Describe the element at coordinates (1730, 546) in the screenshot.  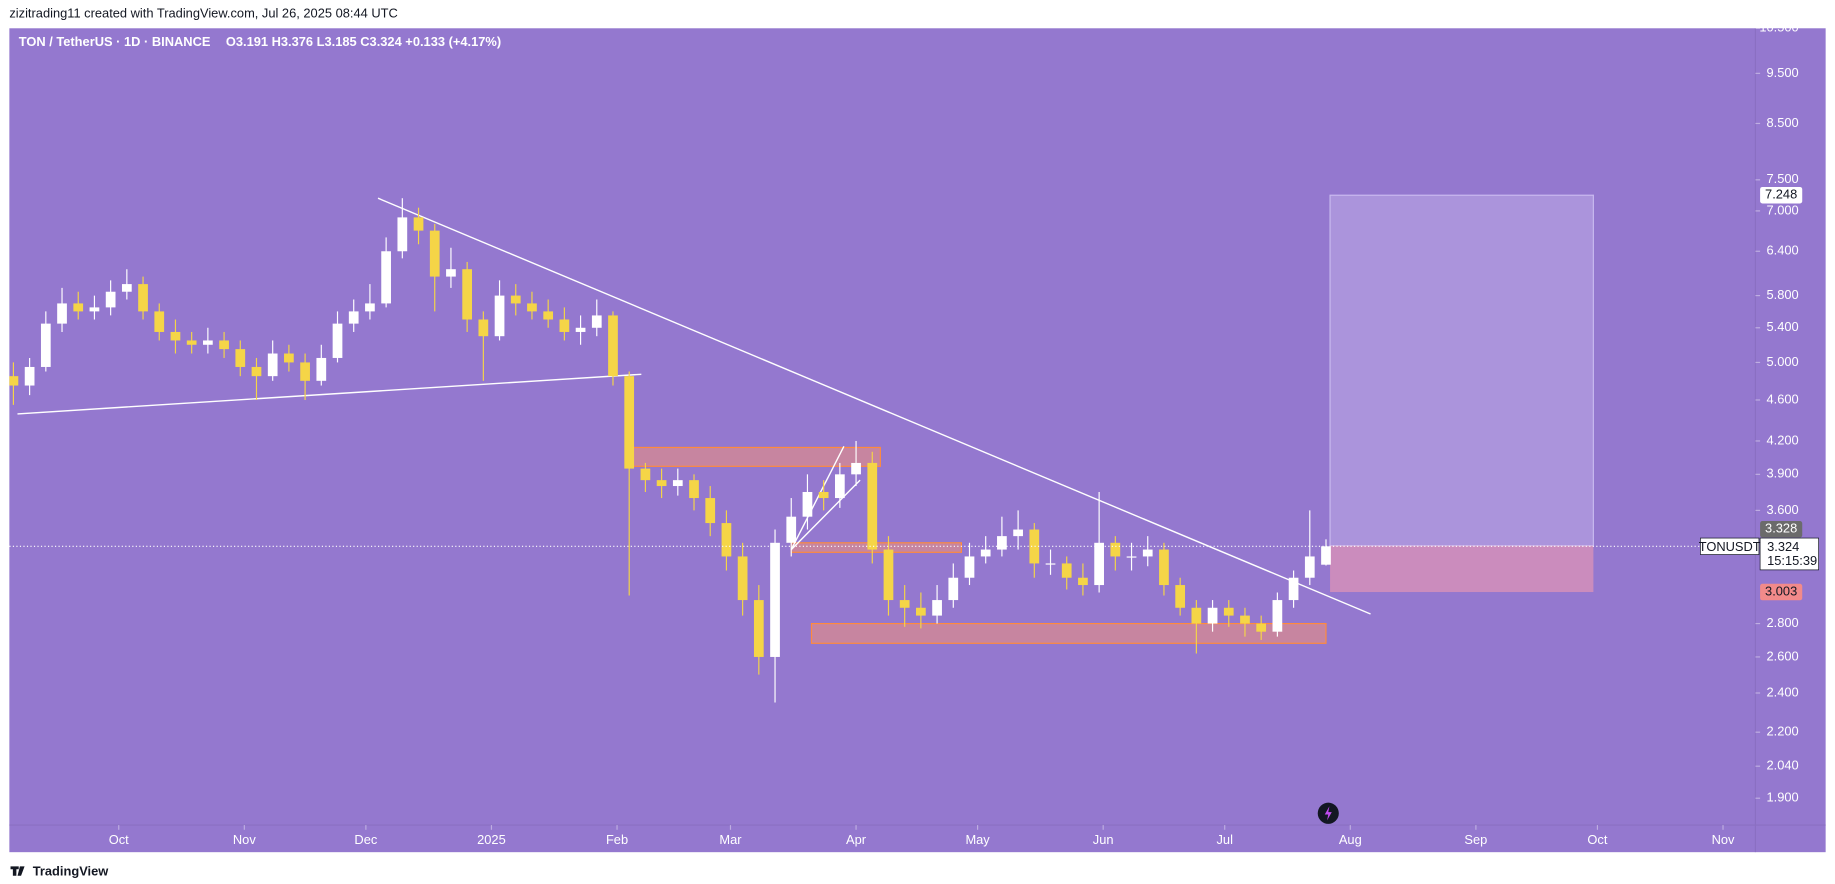
I see `symbol-box` at that location.